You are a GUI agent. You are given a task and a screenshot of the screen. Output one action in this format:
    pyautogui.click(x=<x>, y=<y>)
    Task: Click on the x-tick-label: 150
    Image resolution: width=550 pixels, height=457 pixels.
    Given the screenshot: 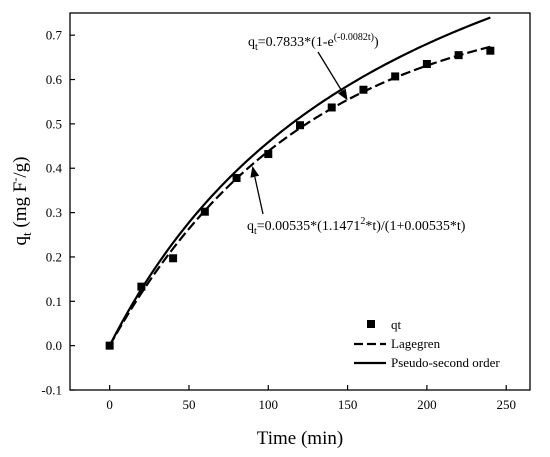 What is the action you would take?
    pyautogui.click(x=348, y=404)
    